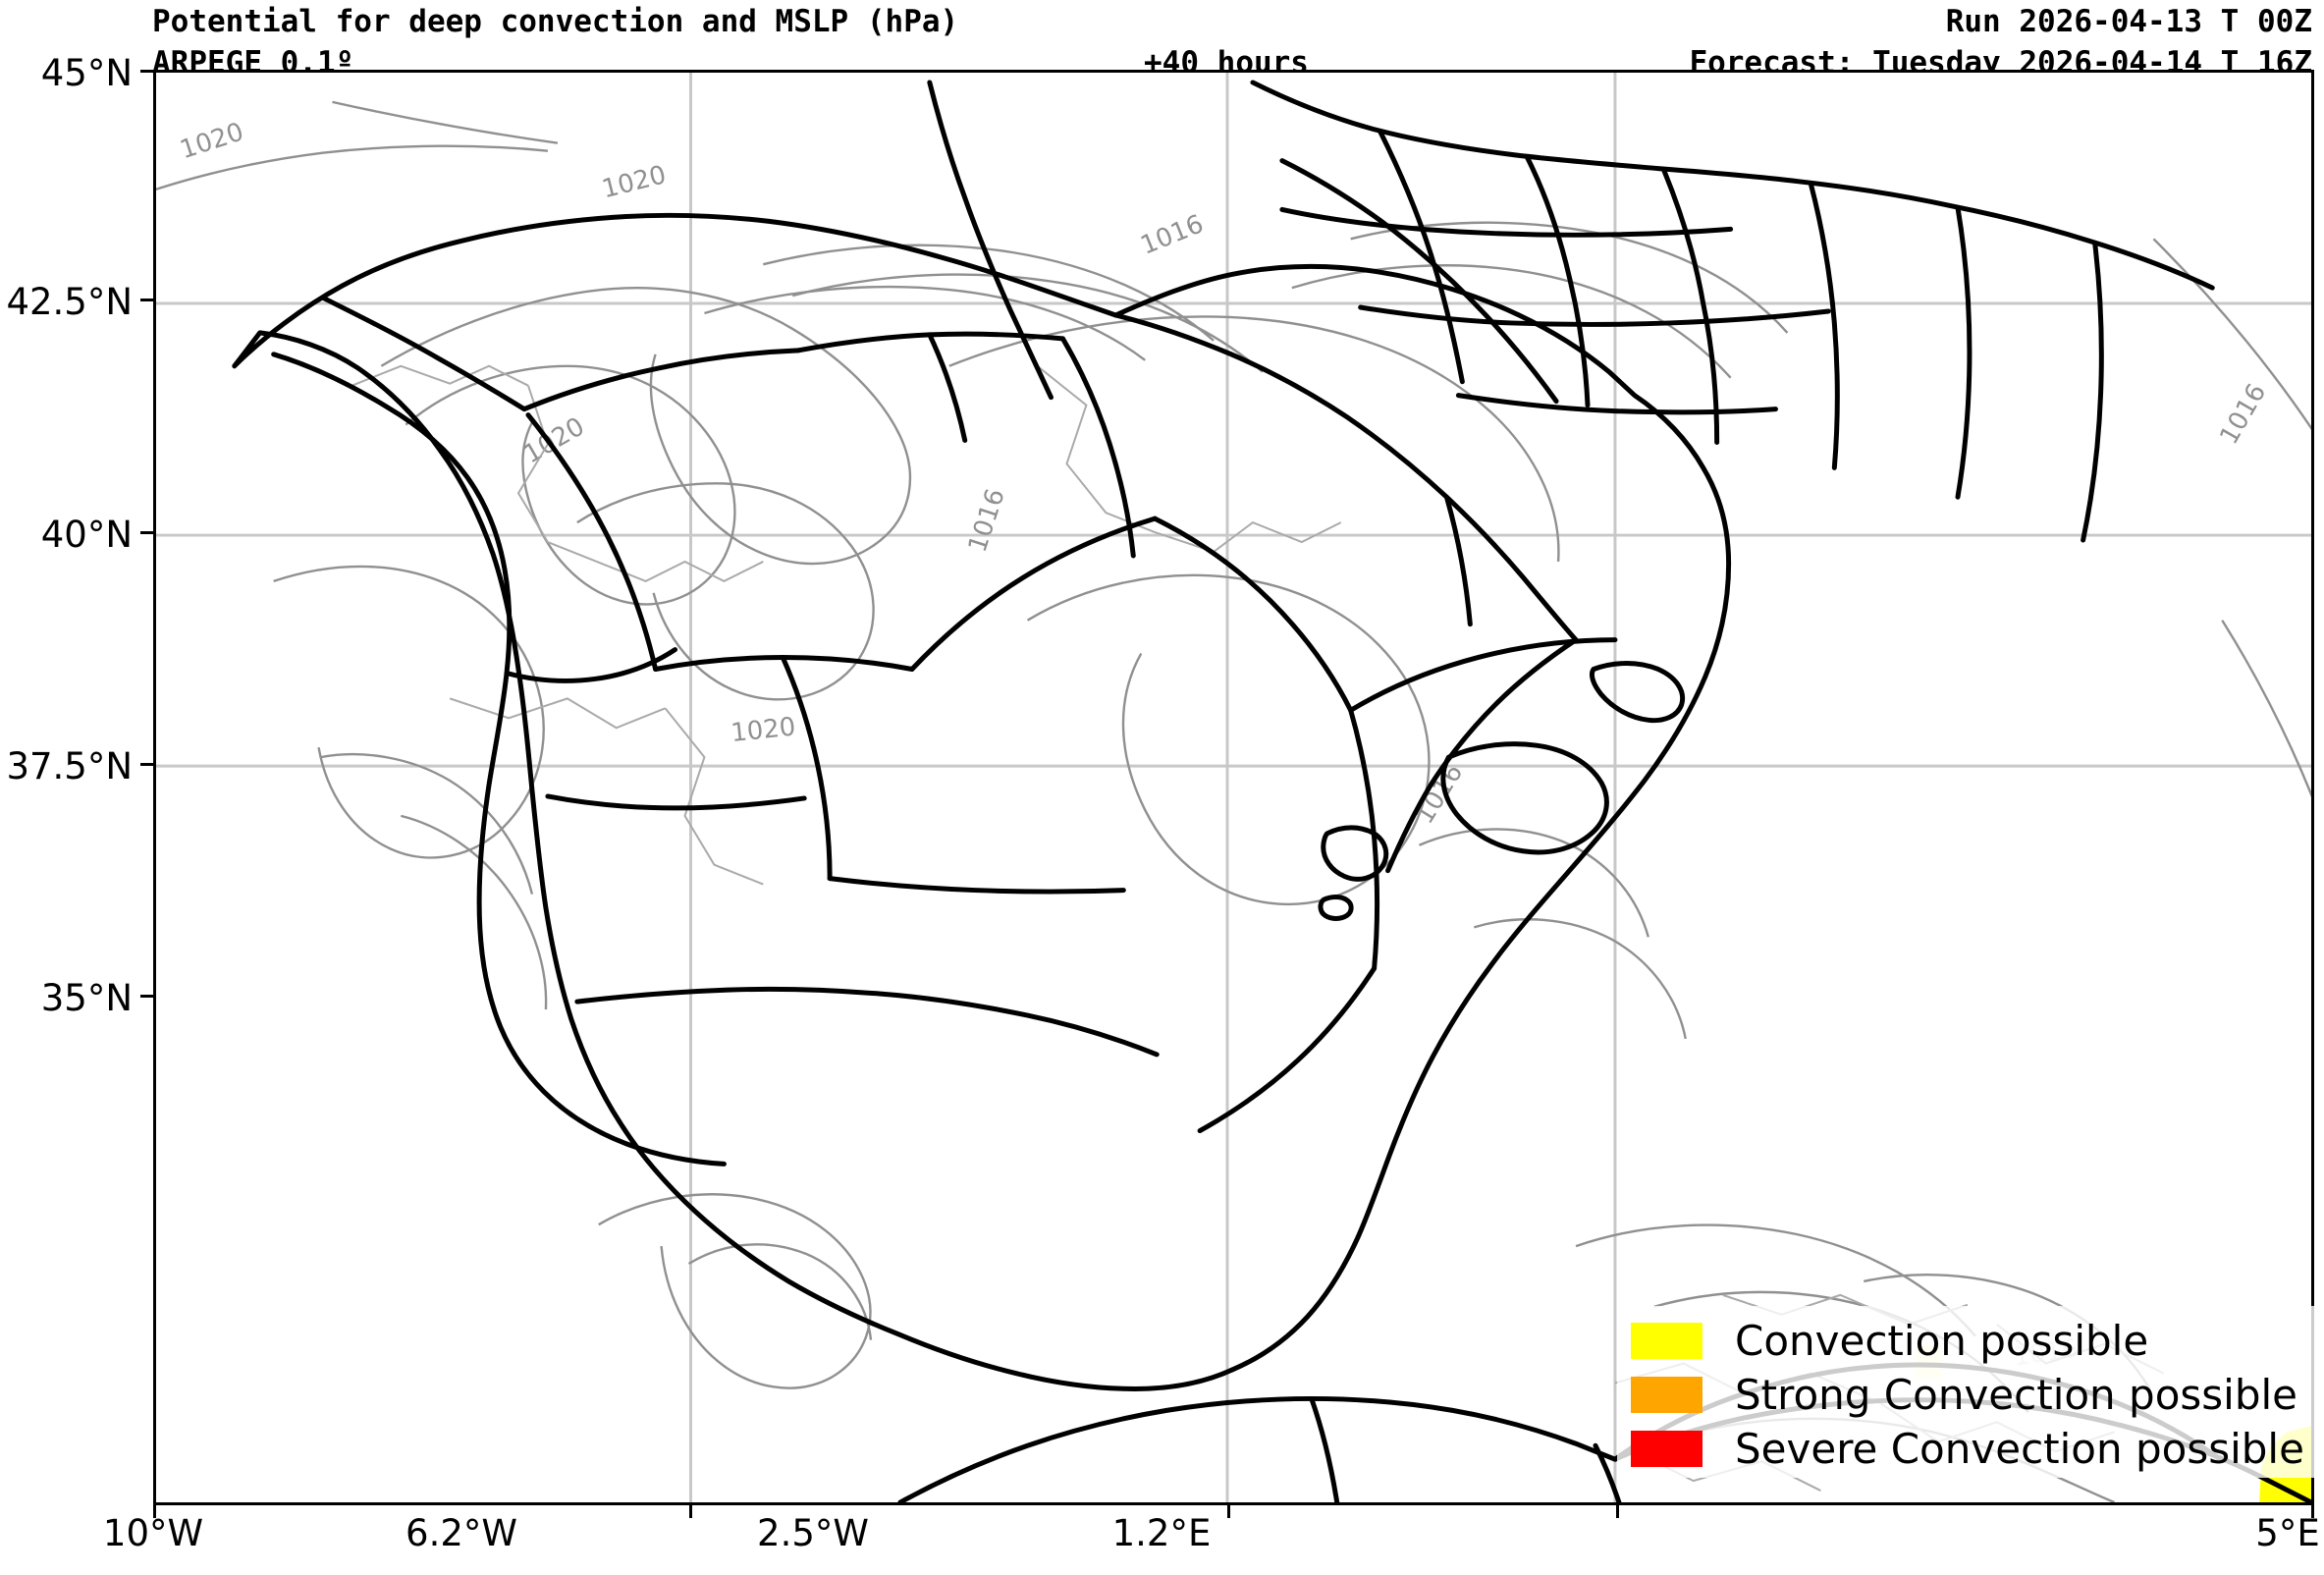 The image size is (2324, 1575). What do you see at coordinates (1942, 1340) in the screenshot?
I see `legend-label-convection-possible: Convection possible` at bounding box center [1942, 1340].